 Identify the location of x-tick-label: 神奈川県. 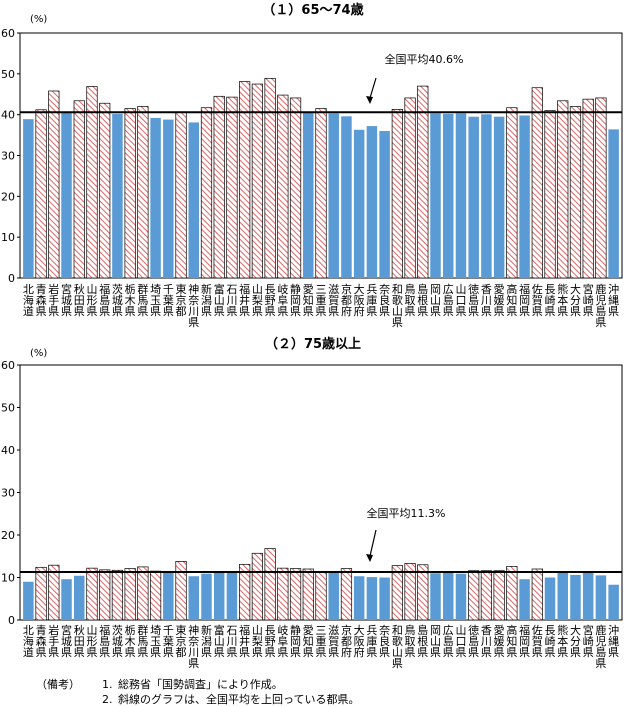
(193, 646).